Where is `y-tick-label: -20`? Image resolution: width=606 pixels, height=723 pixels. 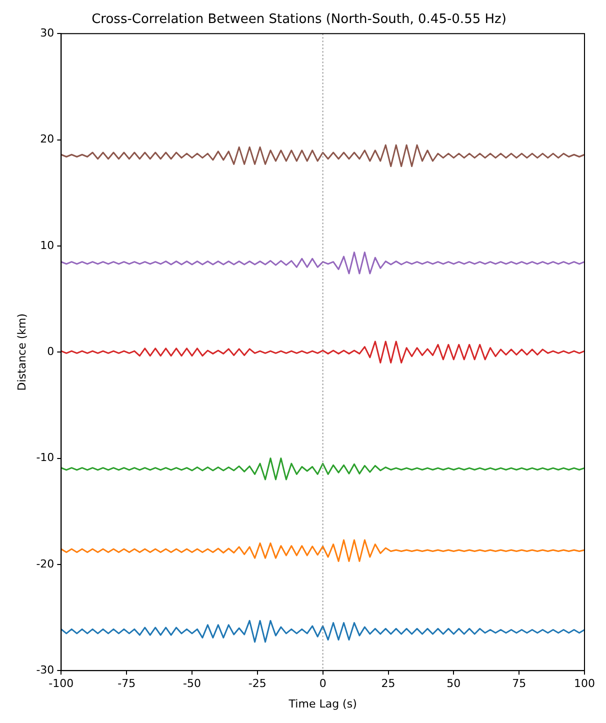
y-tick-label: -20 is located at coordinates (45, 563).